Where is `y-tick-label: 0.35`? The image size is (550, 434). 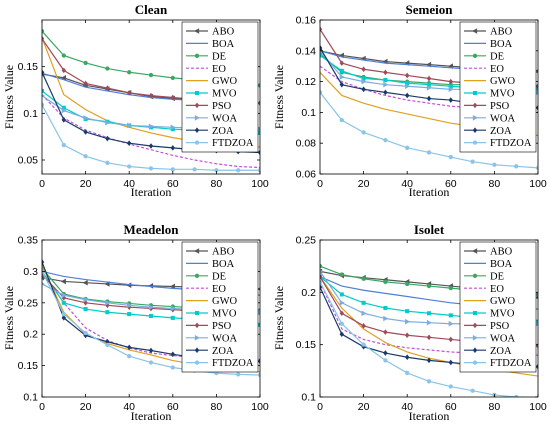
y-tick-label: 0.35 is located at coordinates (28, 241).